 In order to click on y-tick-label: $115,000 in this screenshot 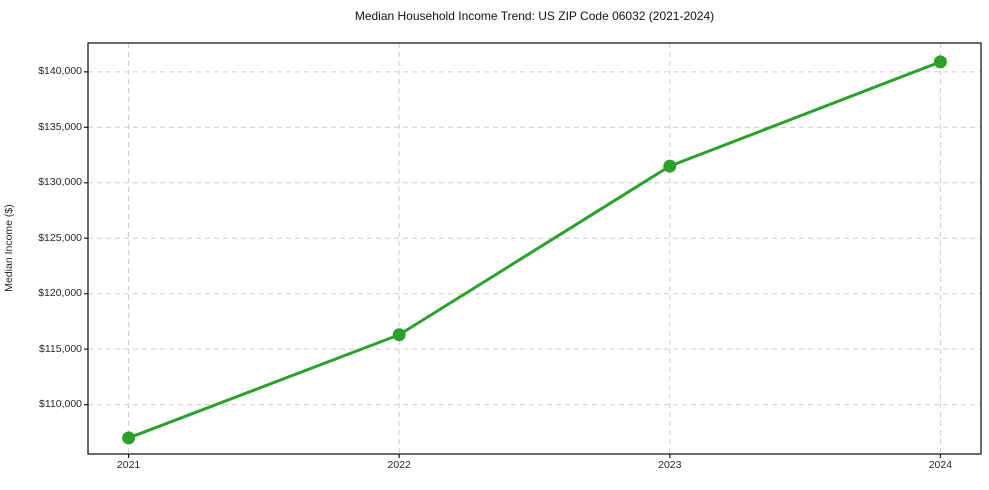, I will do `click(60, 348)`.